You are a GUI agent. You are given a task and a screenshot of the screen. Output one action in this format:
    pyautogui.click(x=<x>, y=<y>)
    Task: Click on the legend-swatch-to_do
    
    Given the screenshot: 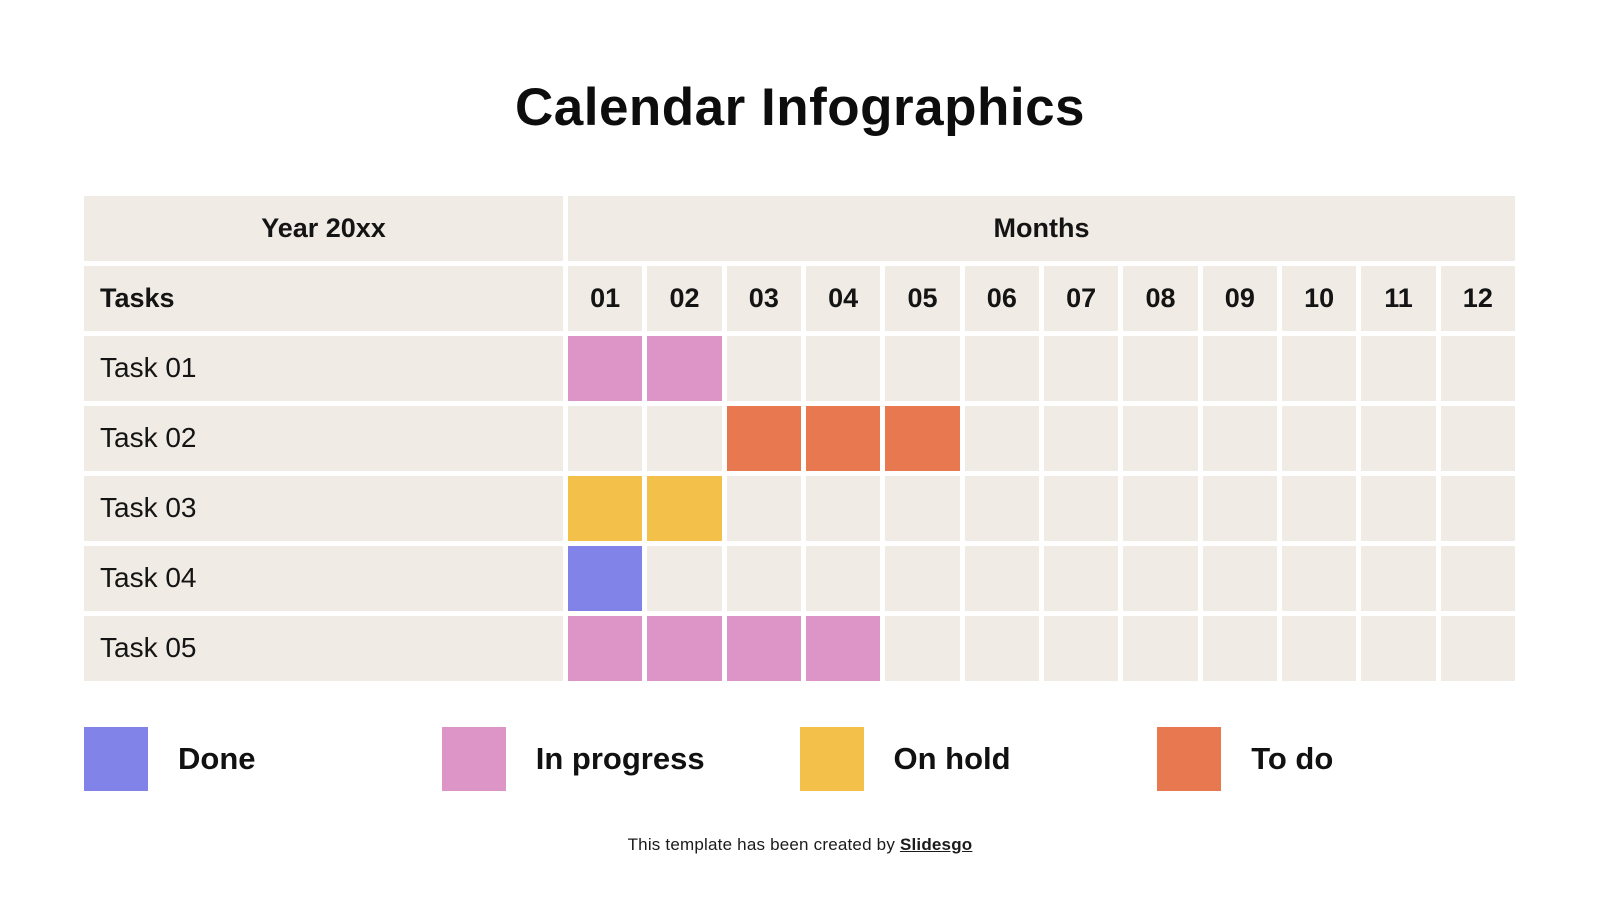 What is the action you would take?
    pyautogui.click(x=1189, y=758)
    